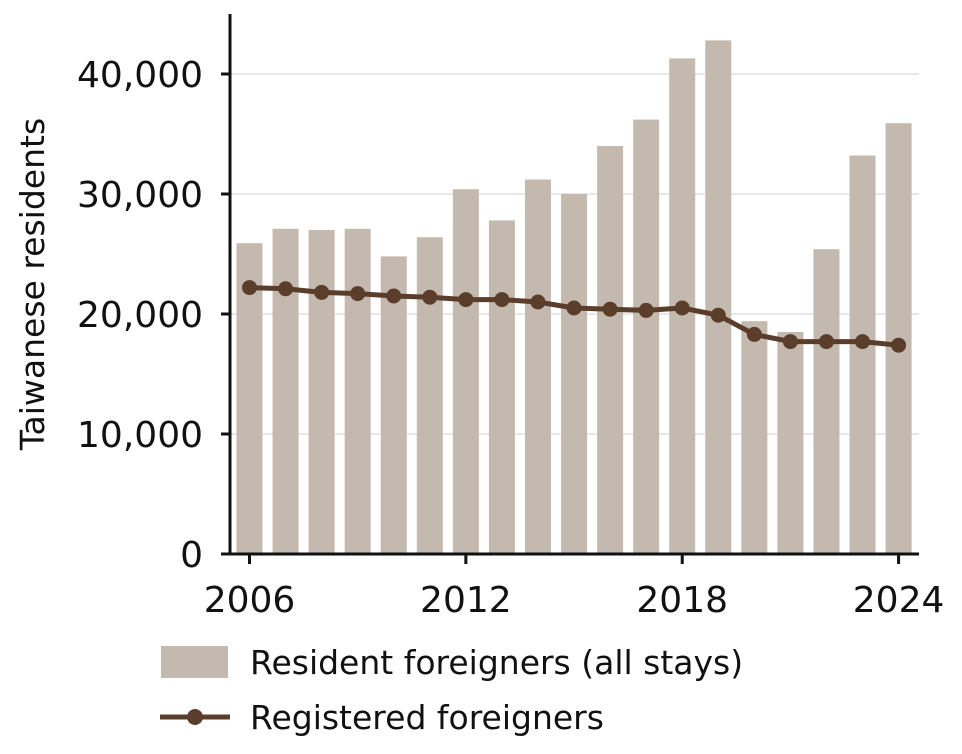 Image resolution: width=962 pixels, height=754 pixels. I want to click on x-tick-label: 2012, so click(466, 600).